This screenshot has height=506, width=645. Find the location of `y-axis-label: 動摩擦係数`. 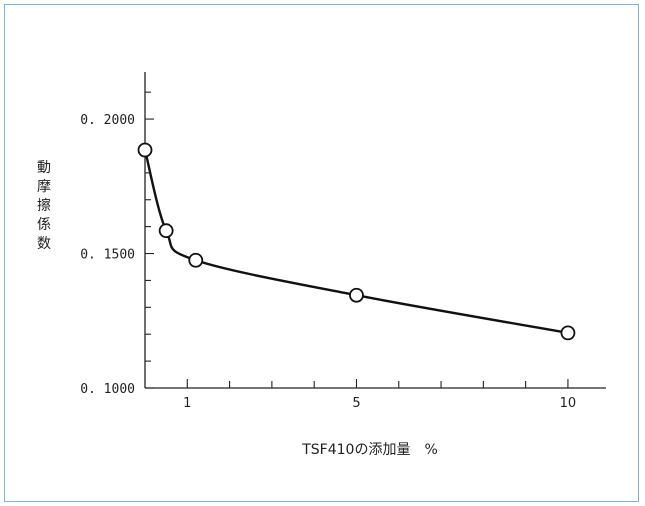

y-axis-label: 動摩擦係数 is located at coordinates (44, 206).